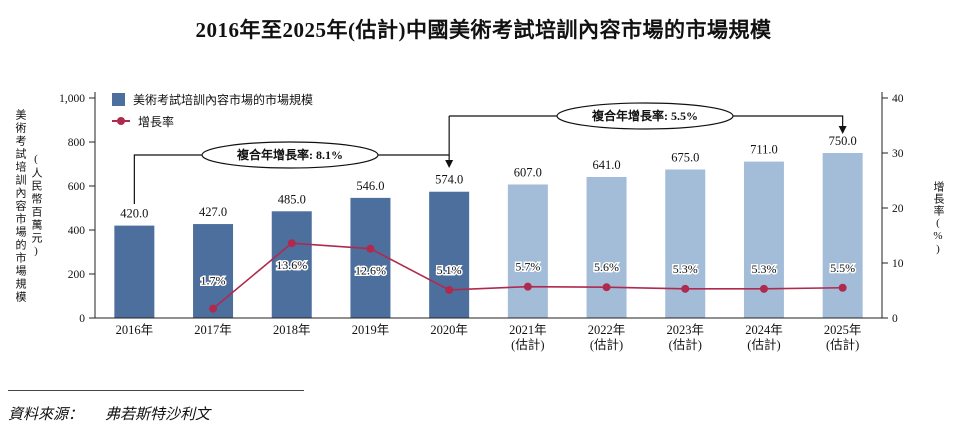  What do you see at coordinates (606, 247) in the screenshot?
I see `bar-2022年` at bounding box center [606, 247].